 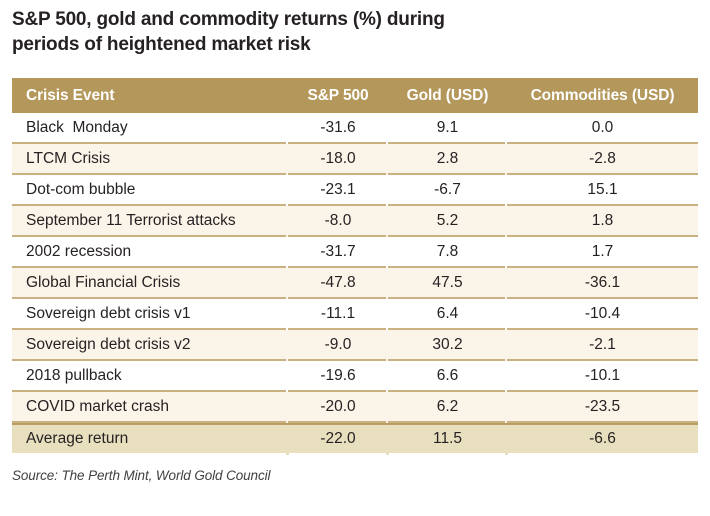 I want to click on value-cell: 15.1, so click(x=602, y=190).